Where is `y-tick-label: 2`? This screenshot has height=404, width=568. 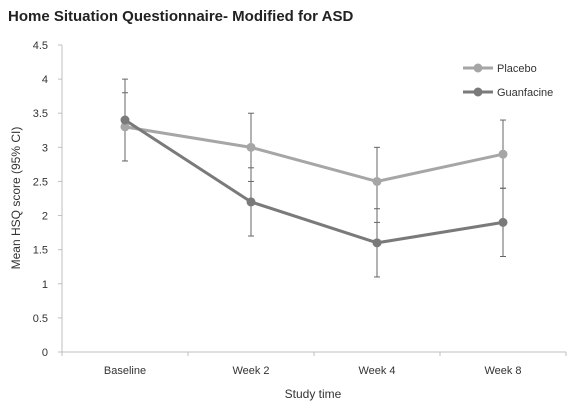 y-tick-label: 2 is located at coordinates (45, 217).